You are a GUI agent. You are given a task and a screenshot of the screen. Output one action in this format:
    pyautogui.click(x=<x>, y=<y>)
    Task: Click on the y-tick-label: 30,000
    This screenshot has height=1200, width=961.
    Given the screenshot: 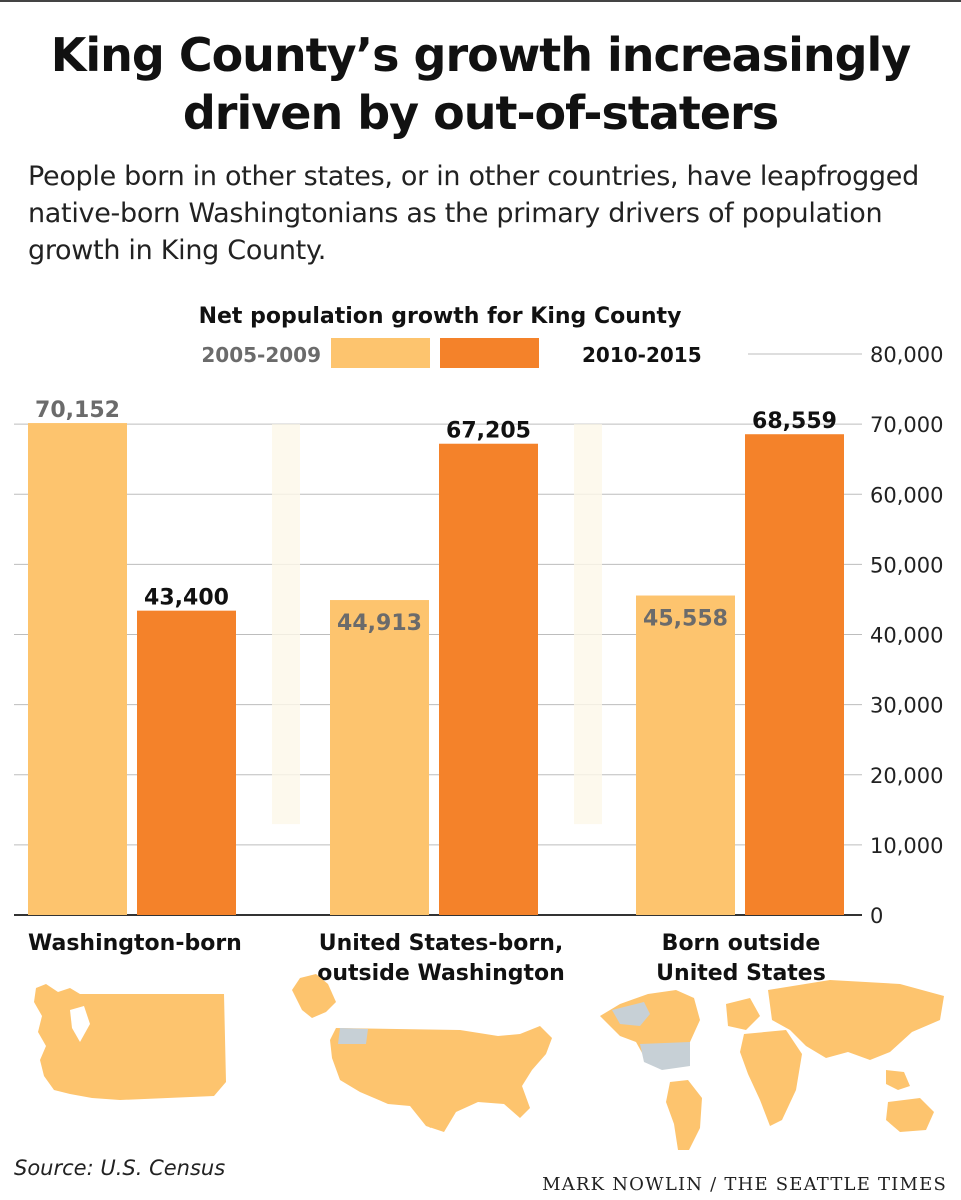 What is the action you would take?
    pyautogui.click(x=906, y=706)
    